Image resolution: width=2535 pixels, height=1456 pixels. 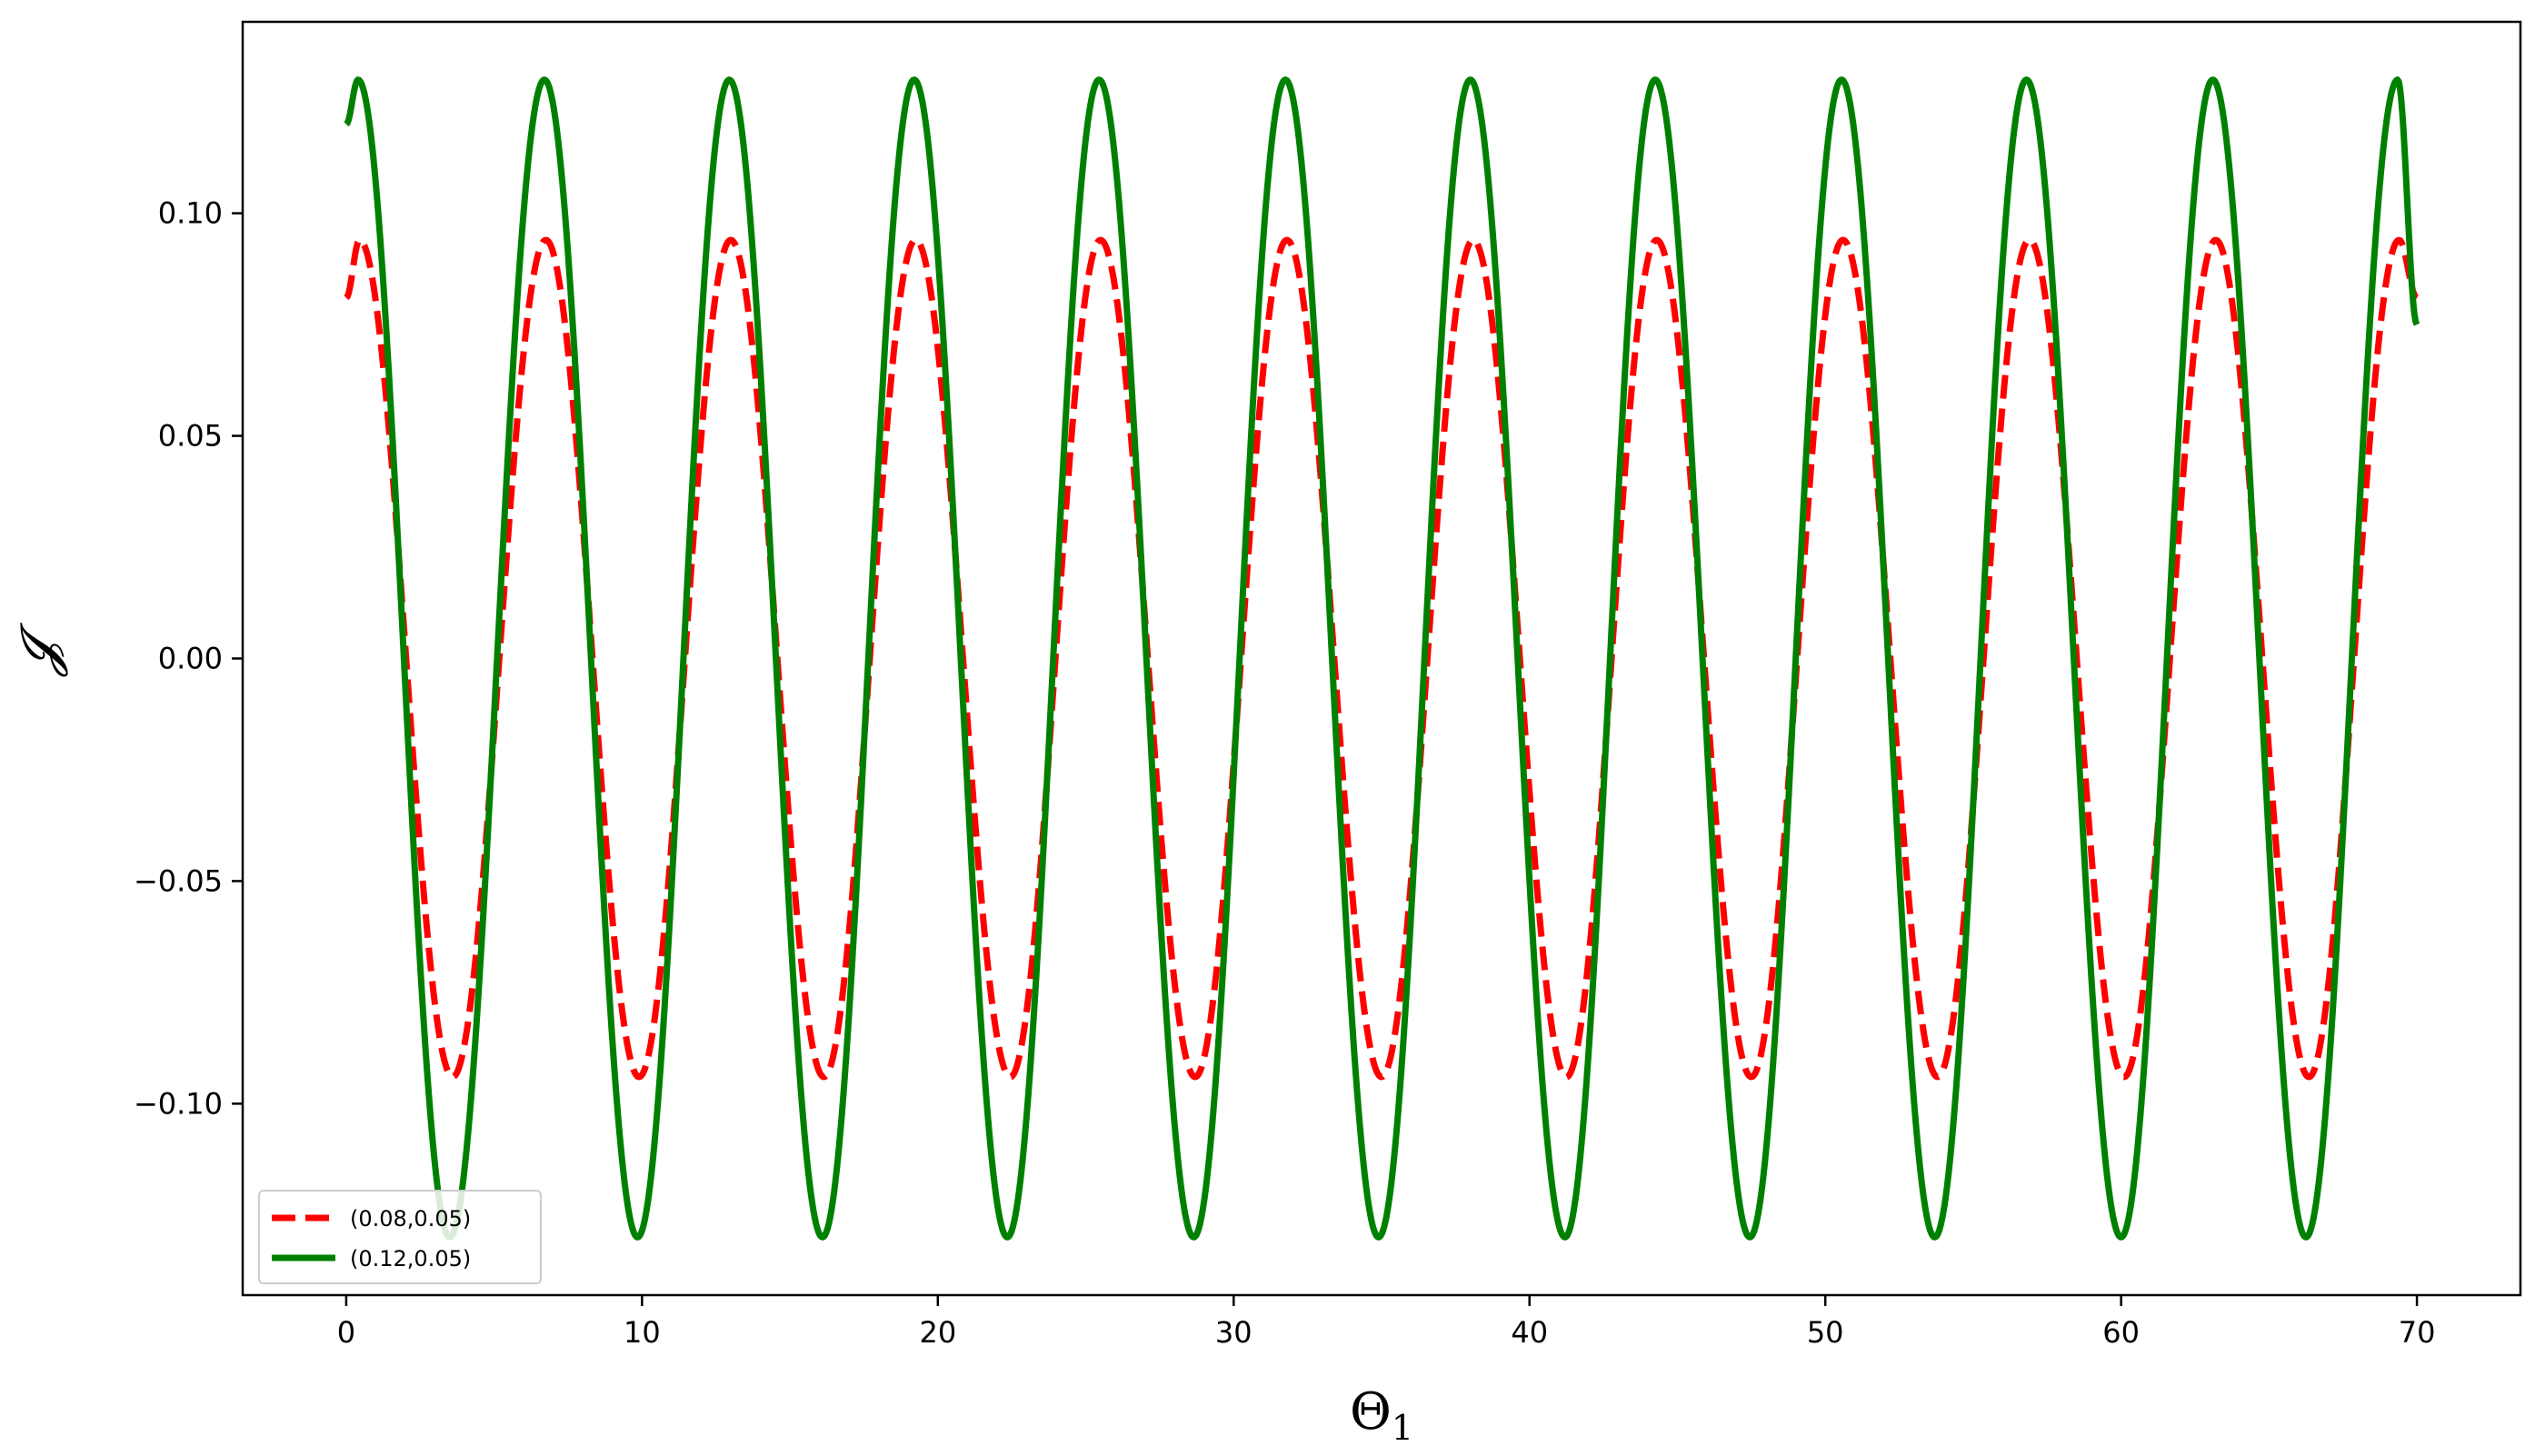 I want to click on legend: (0.08,0.05) (0.12,0.05), so click(x=400, y=1237).